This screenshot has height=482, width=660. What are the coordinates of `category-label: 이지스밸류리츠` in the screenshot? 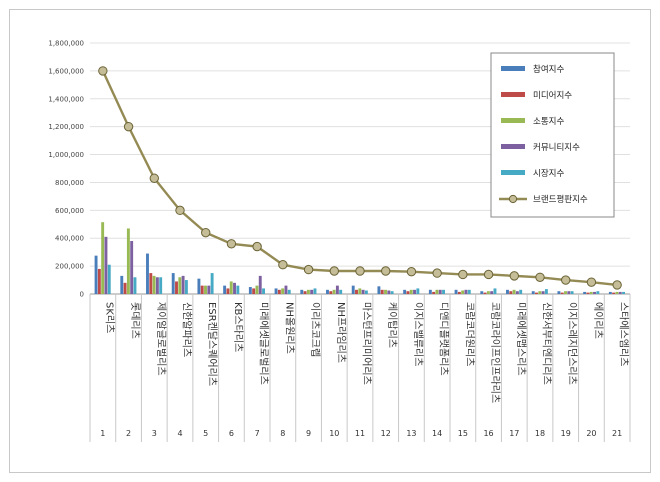 It's located at (418, 334).